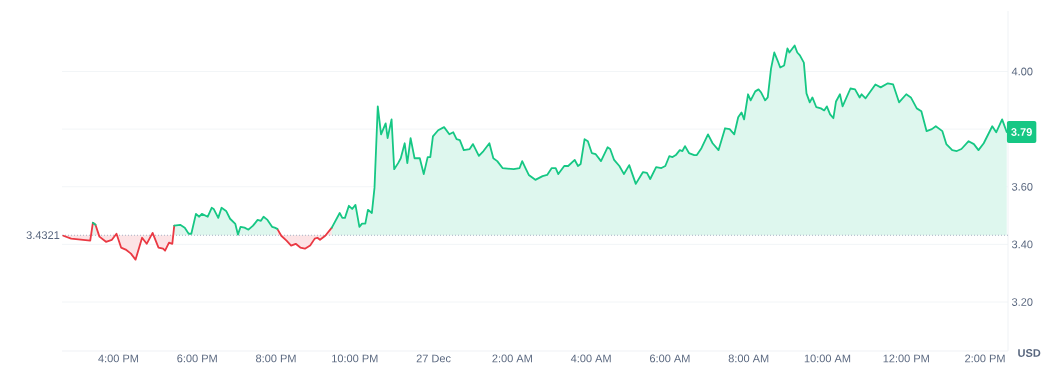 The height and width of the screenshot is (377, 1056). I want to click on annotation: 3.79, so click(1021, 132).